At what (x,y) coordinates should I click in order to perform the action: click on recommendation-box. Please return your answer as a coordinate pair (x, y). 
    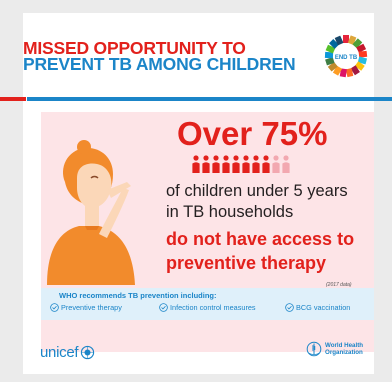
    Looking at the image, I should click on (207, 304).